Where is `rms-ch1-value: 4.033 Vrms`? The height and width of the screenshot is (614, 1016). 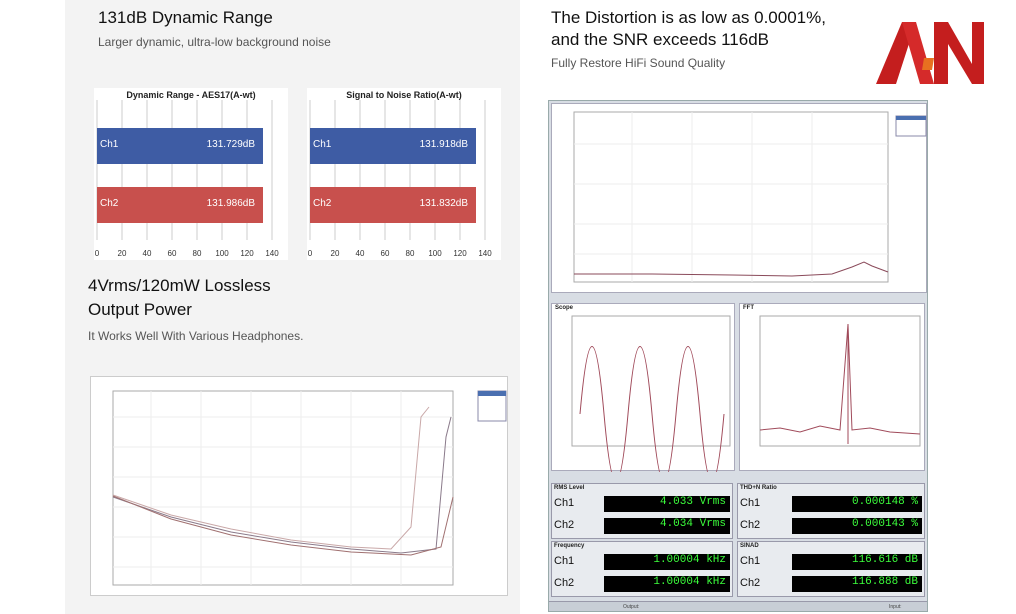 rms-ch1-value: 4.033 Vrms is located at coordinates (667, 504).